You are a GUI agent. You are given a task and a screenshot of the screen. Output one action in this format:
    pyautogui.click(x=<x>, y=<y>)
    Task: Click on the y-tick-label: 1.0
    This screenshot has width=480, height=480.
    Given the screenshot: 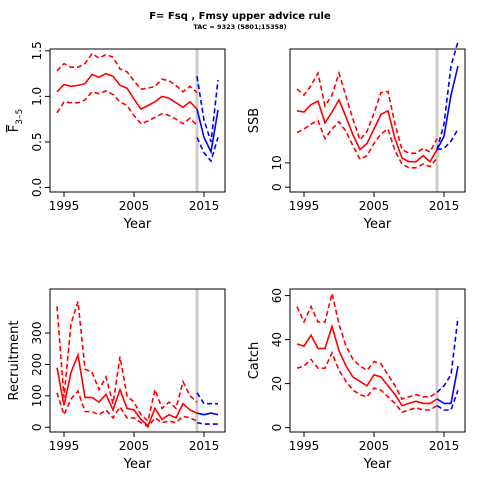 What is the action you would take?
    pyautogui.click(x=37, y=96)
    